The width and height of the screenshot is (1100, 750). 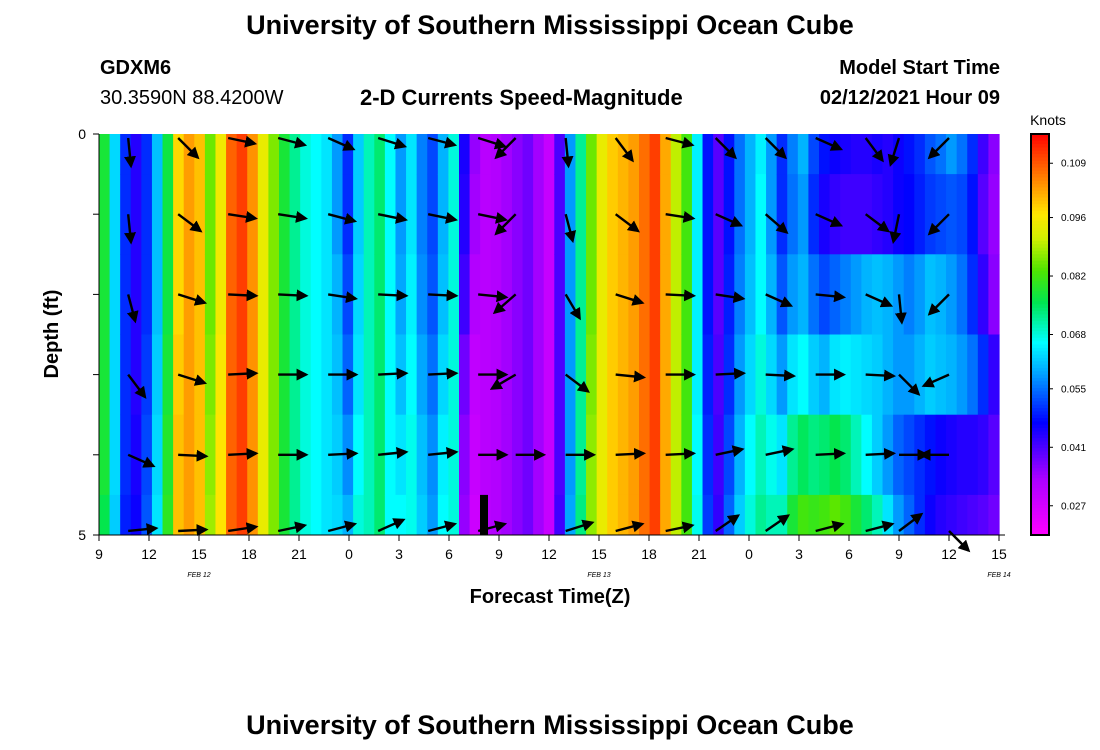 What do you see at coordinates (149, 554) in the screenshot?
I see `x-tick-label: 12` at bounding box center [149, 554].